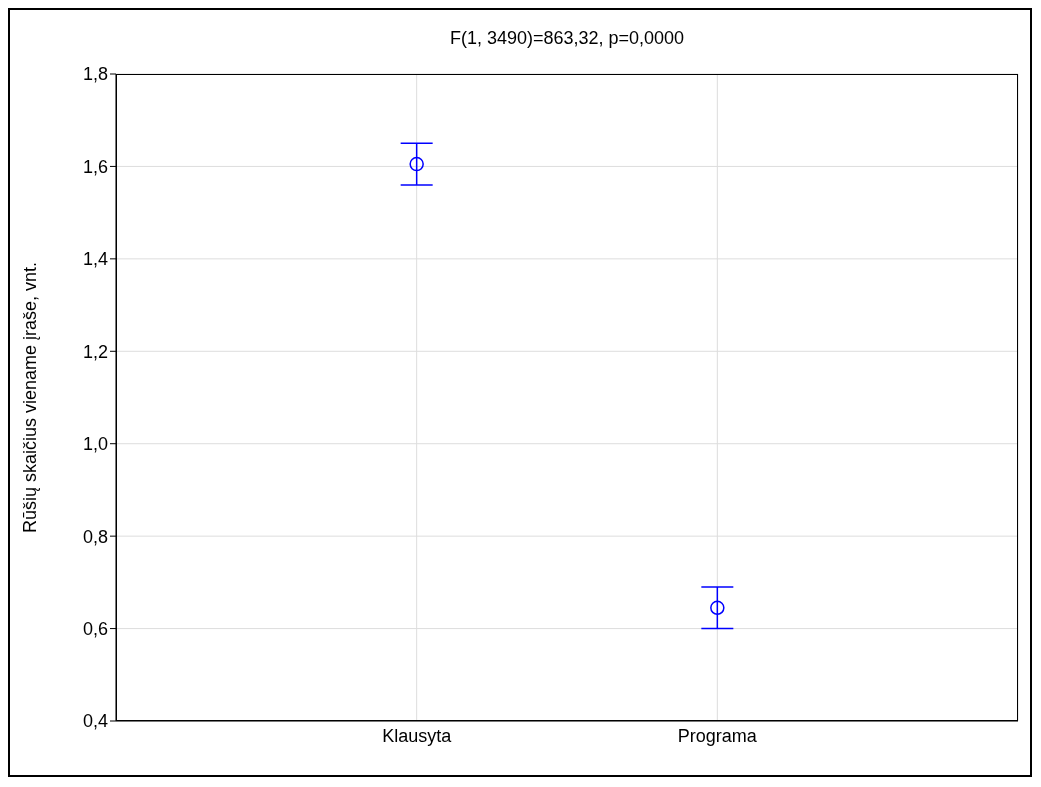  Describe the element at coordinates (417, 735) in the screenshot. I see `x-tick-label: Klausyta` at that location.